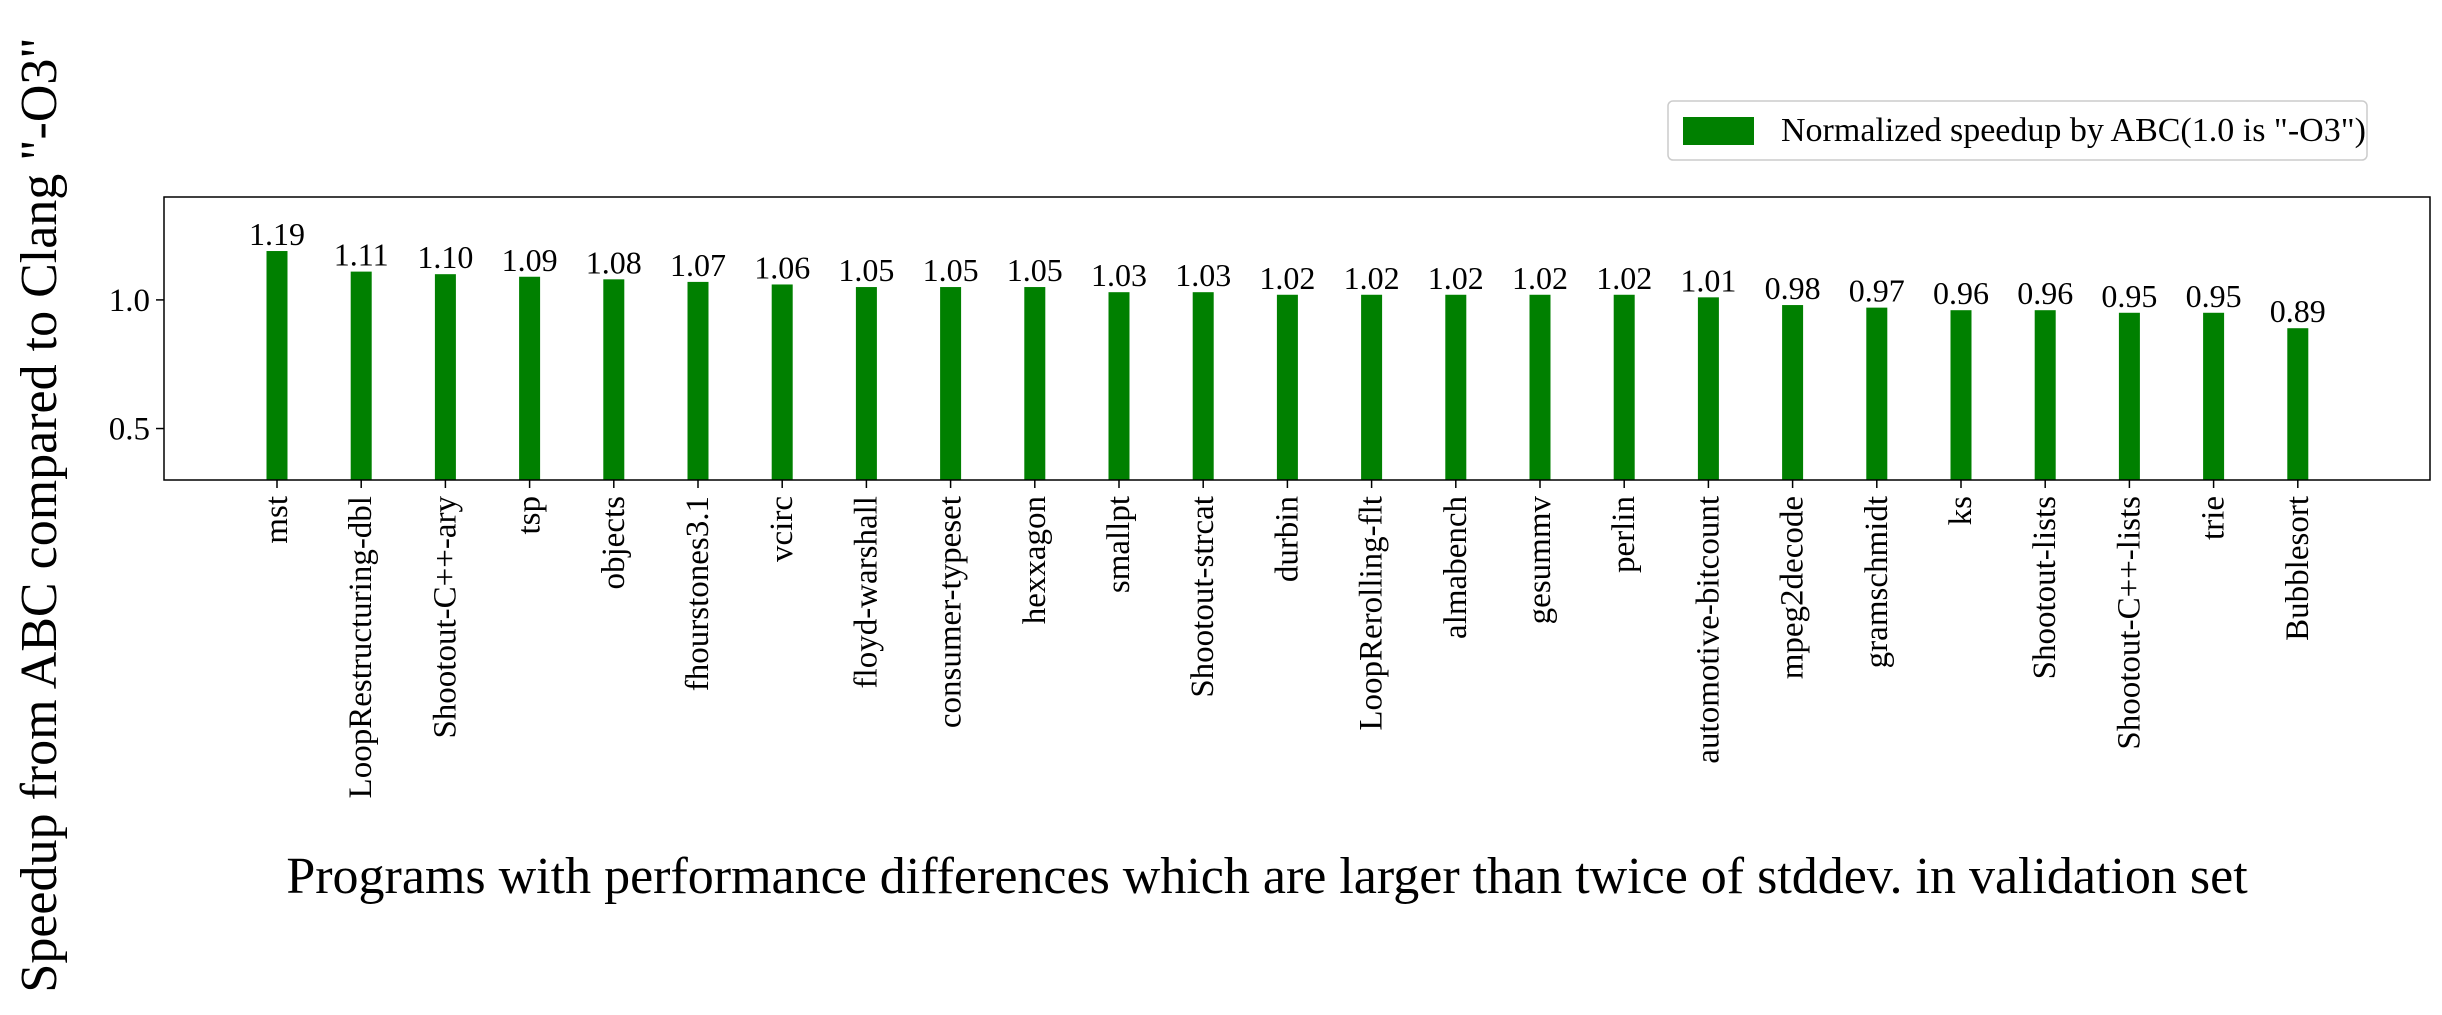 This screenshot has height=1015, width=2442. What do you see at coordinates (614, 379) in the screenshot?
I see `bar-objects` at bounding box center [614, 379].